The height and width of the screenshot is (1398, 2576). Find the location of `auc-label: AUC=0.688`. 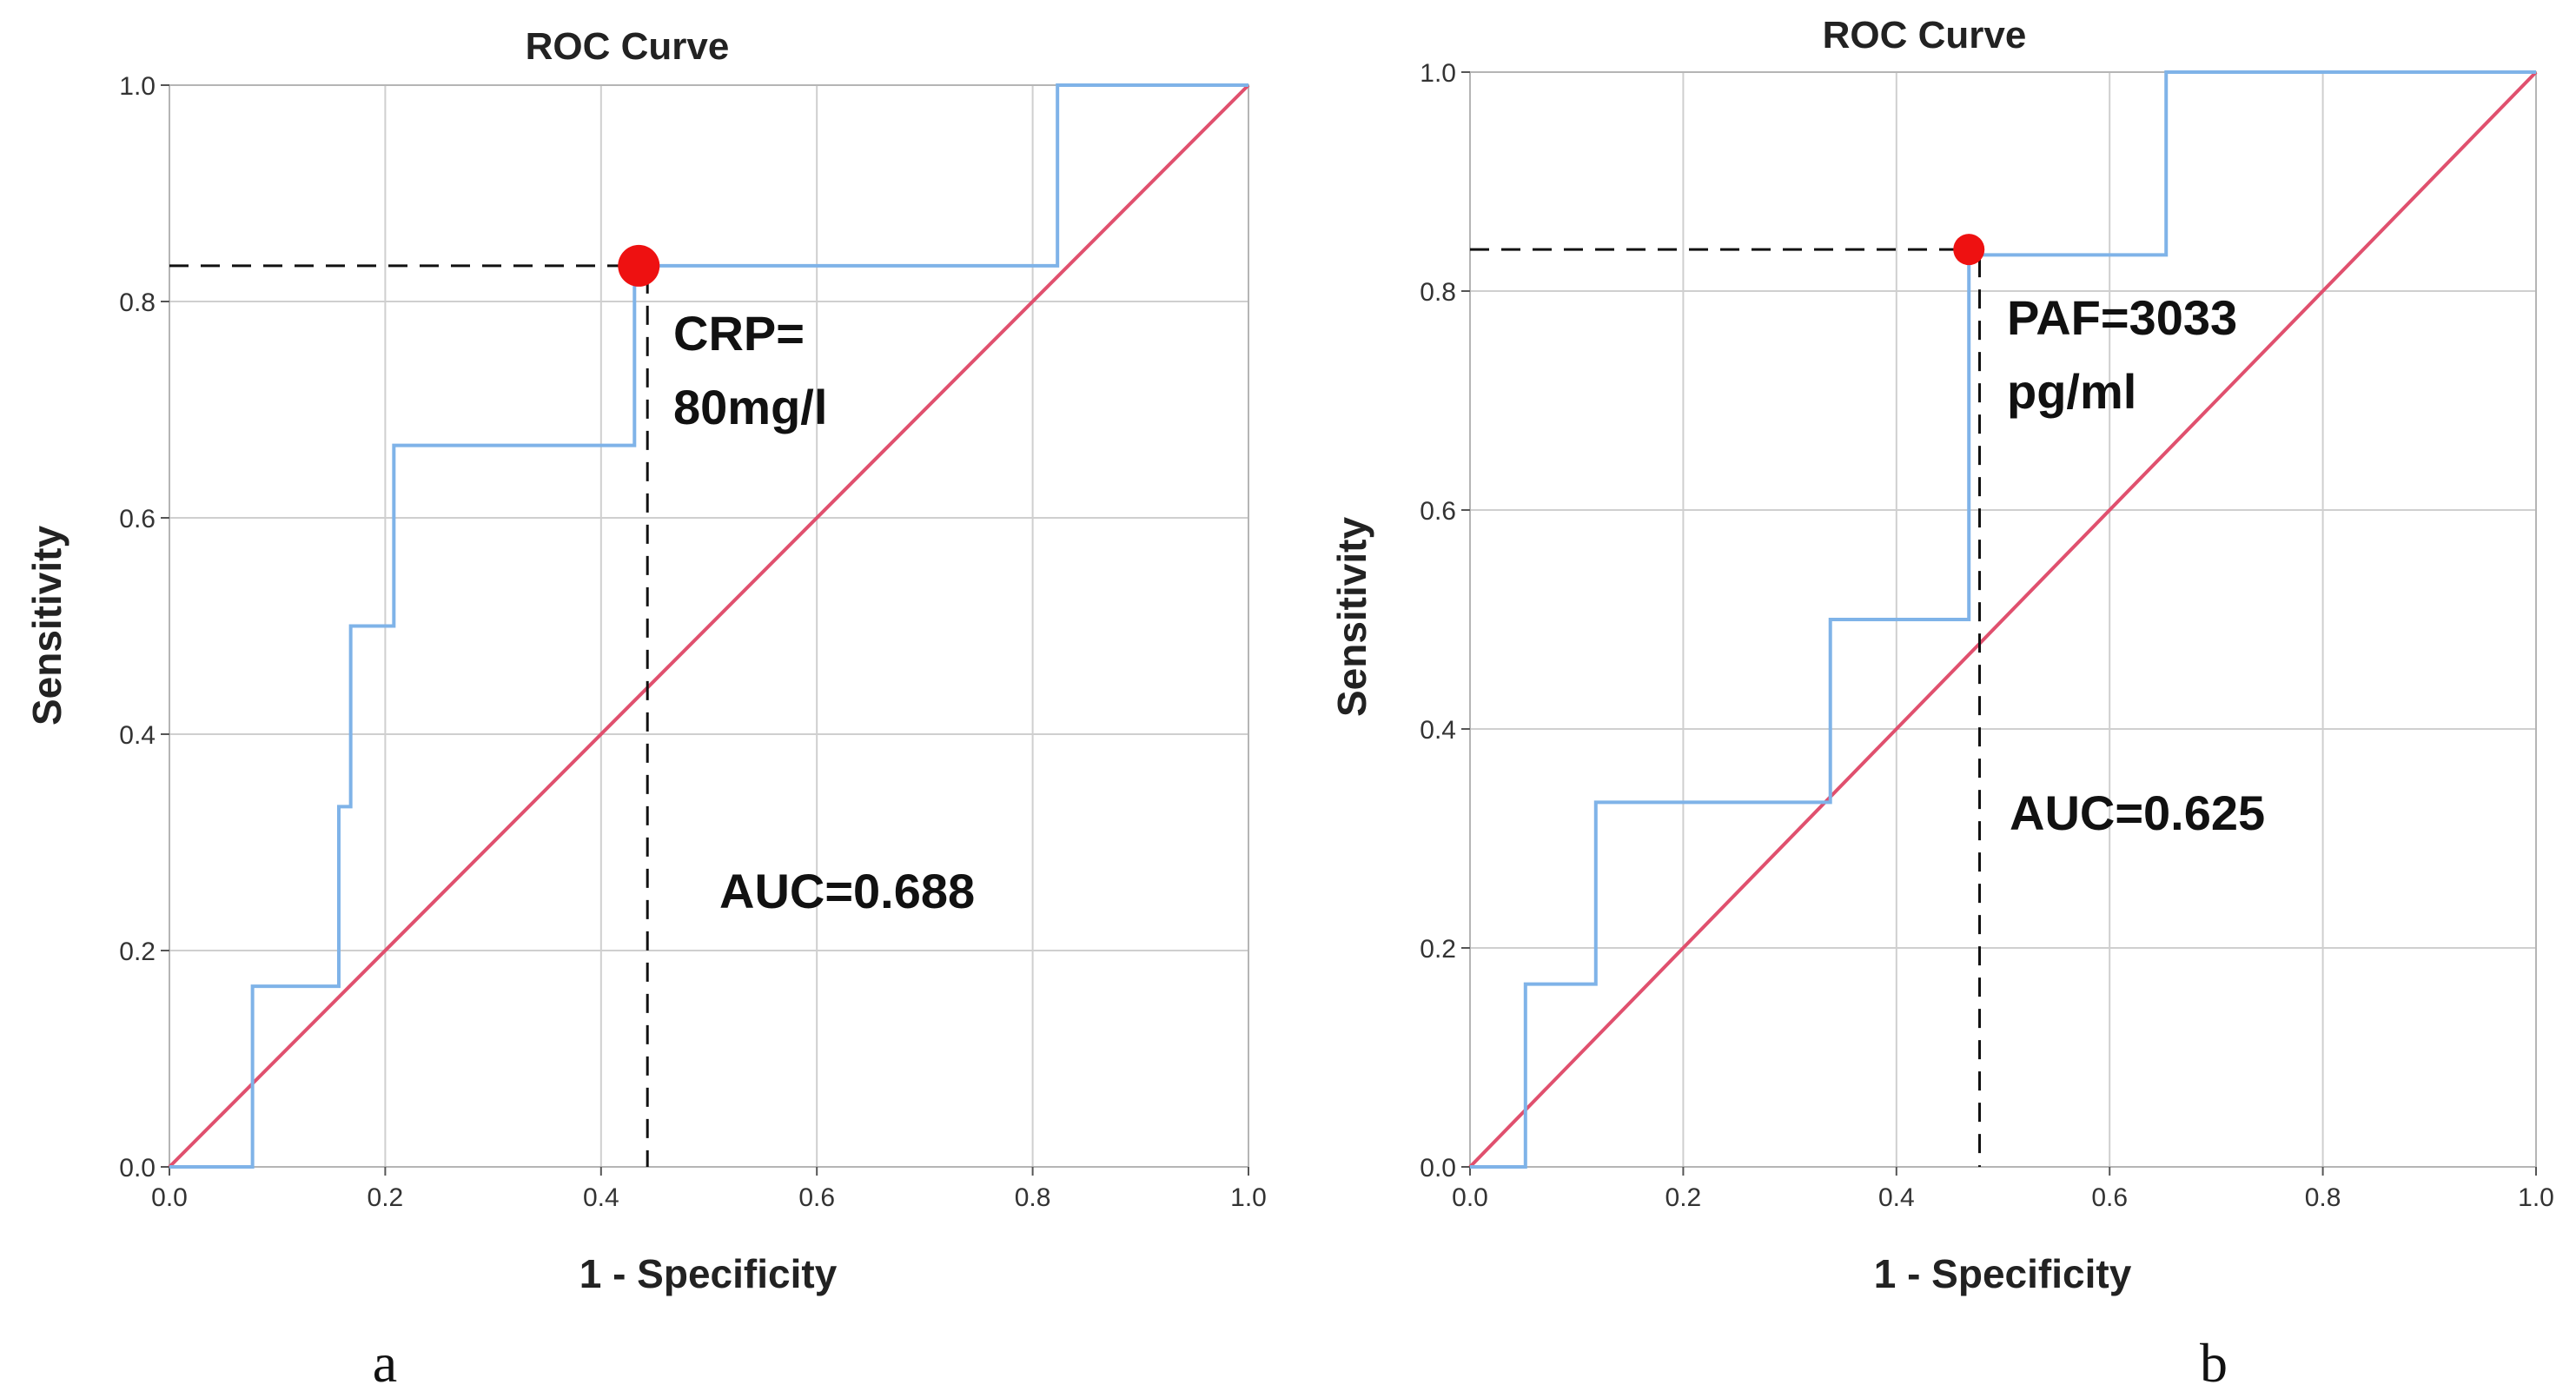

auc-label: AUC=0.688 is located at coordinates (847, 891).